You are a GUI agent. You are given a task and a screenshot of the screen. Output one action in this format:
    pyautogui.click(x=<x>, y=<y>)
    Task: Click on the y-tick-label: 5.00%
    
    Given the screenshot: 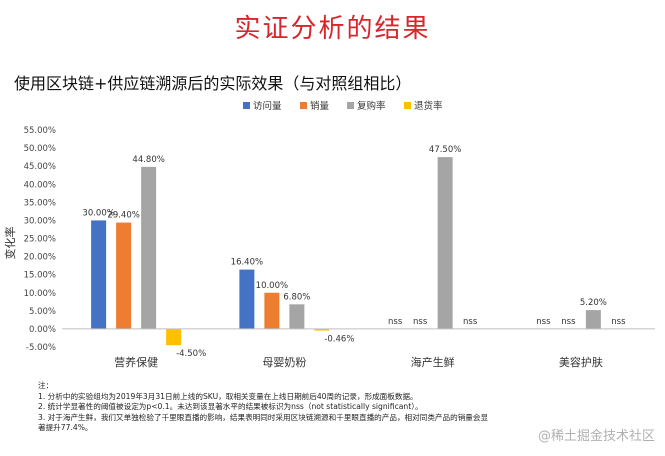 What is the action you would take?
    pyautogui.click(x=42, y=312)
    